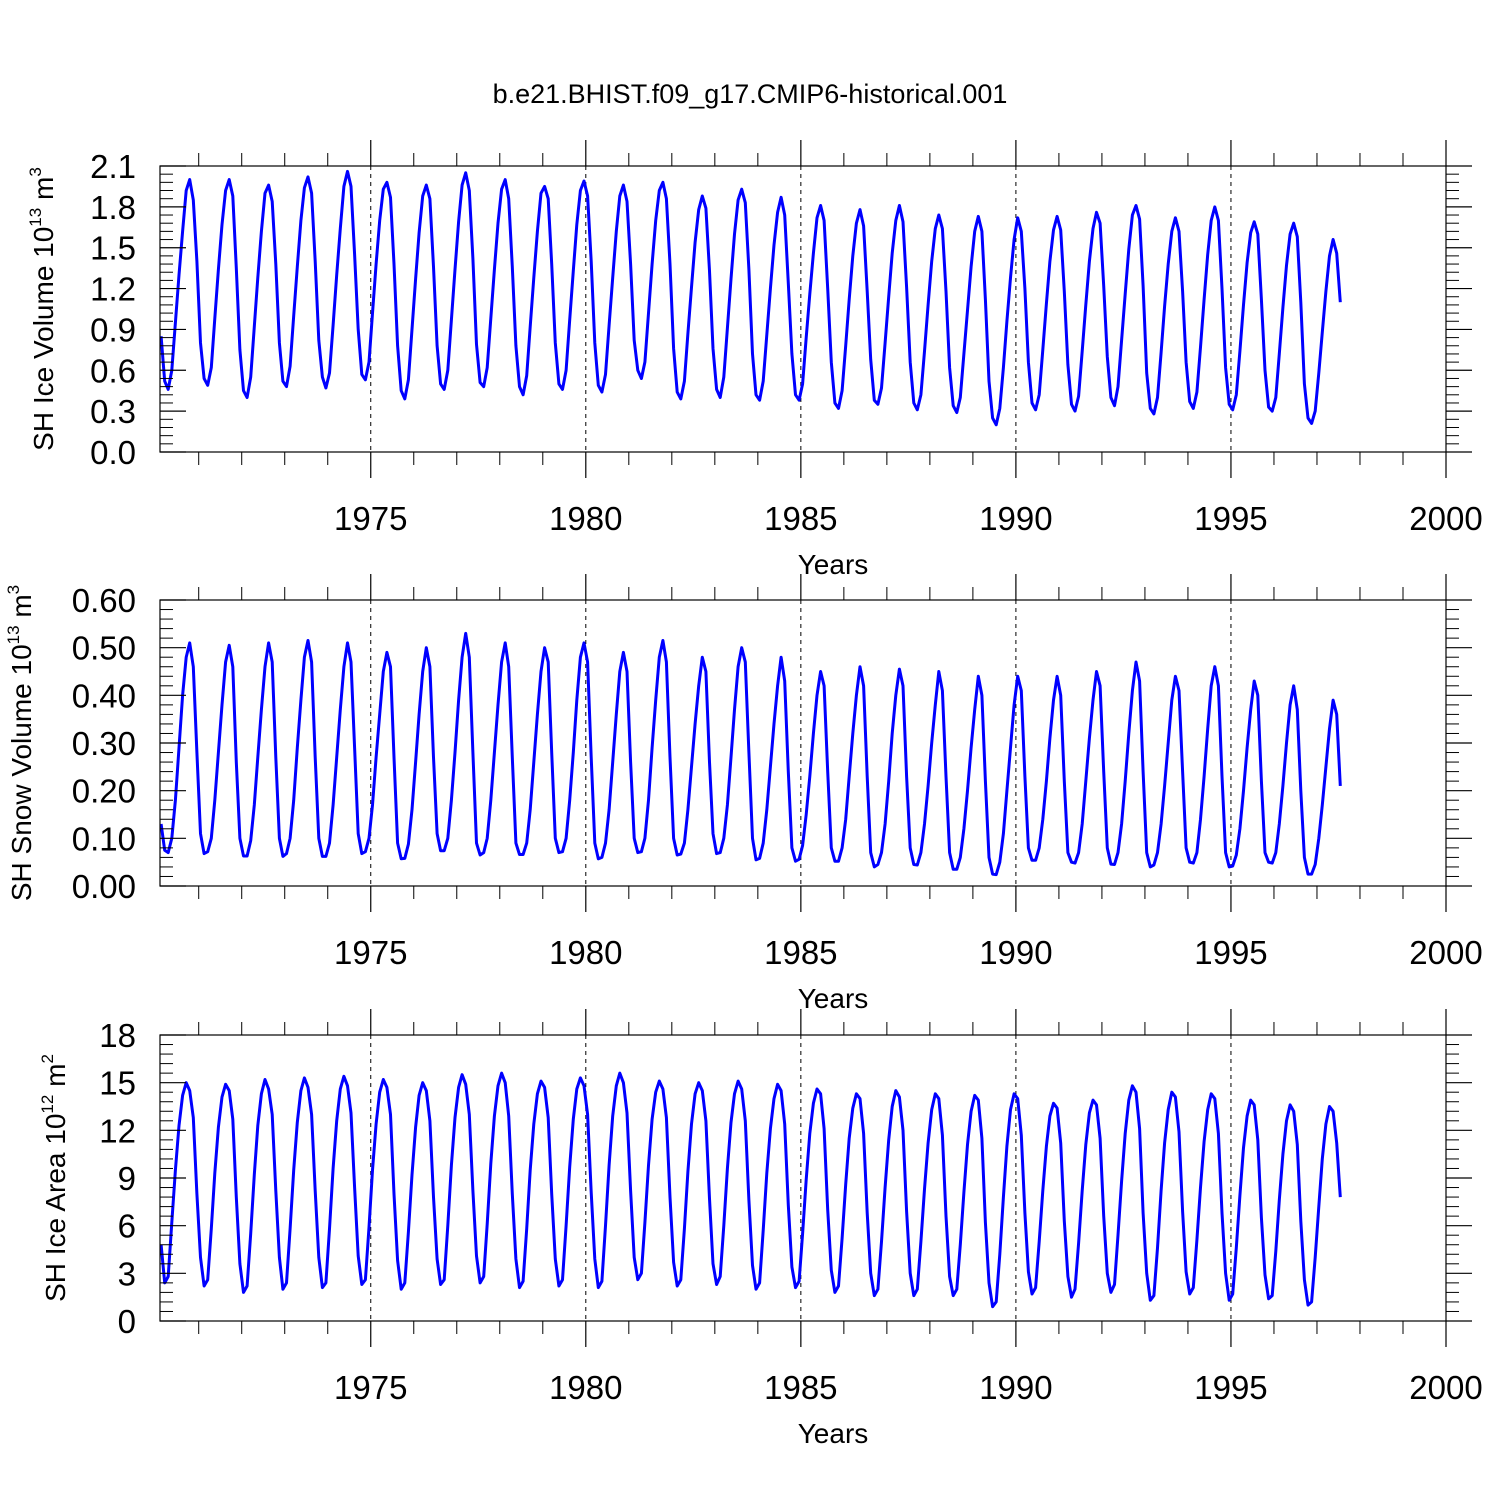  I want to click on y-tick-label: 0.0, so click(113, 452).